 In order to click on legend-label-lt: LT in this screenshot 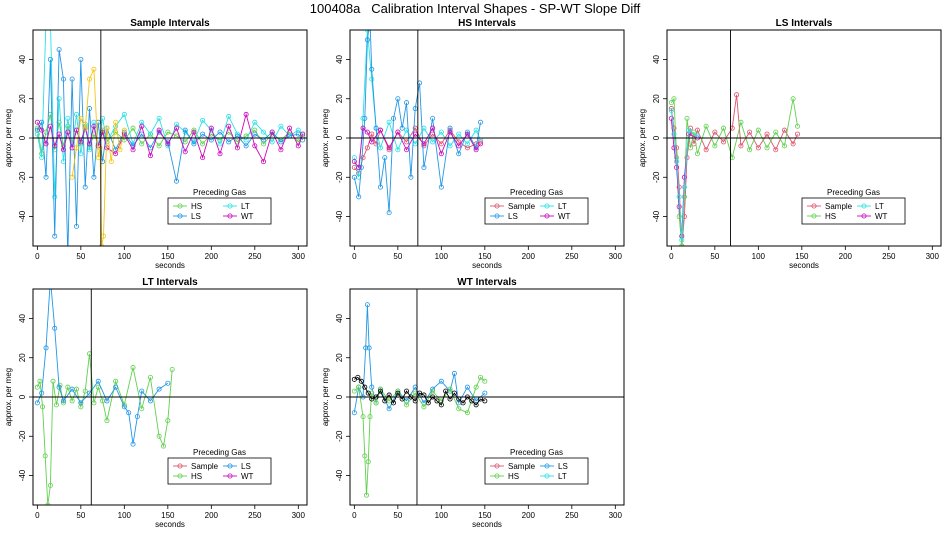, I will do `click(879, 206)`.